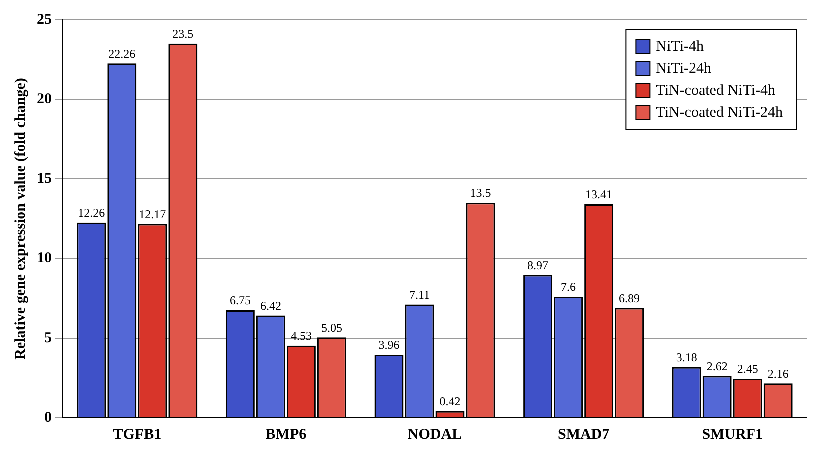 This screenshot has width=825, height=460. Describe the element at coordinates (684, 68) in the screenshot. I see `legend-label: NiTi-24h` at that location.